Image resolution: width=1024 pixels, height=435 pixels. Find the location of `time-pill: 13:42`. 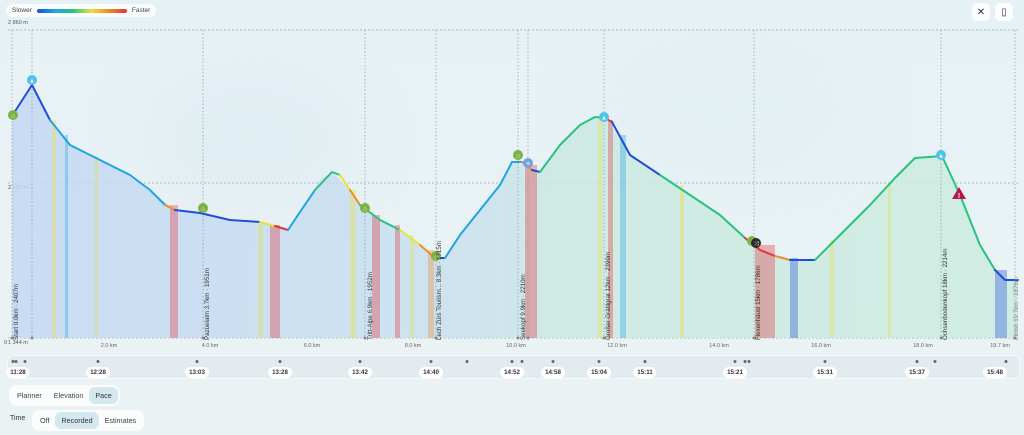

time-pill: 13:42 is located at coordinates (360, 372).